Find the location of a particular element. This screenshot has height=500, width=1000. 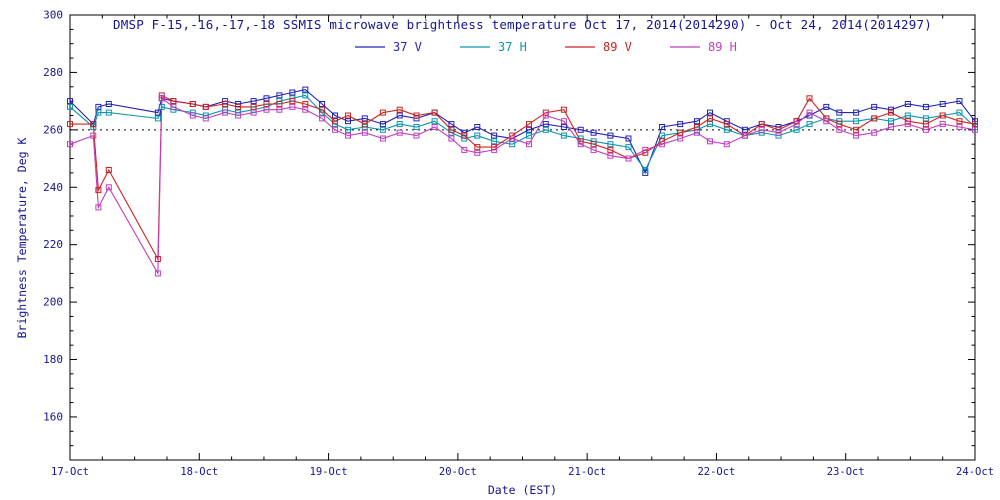

y-tick-label: 200 is located at coordinates (53, 302).